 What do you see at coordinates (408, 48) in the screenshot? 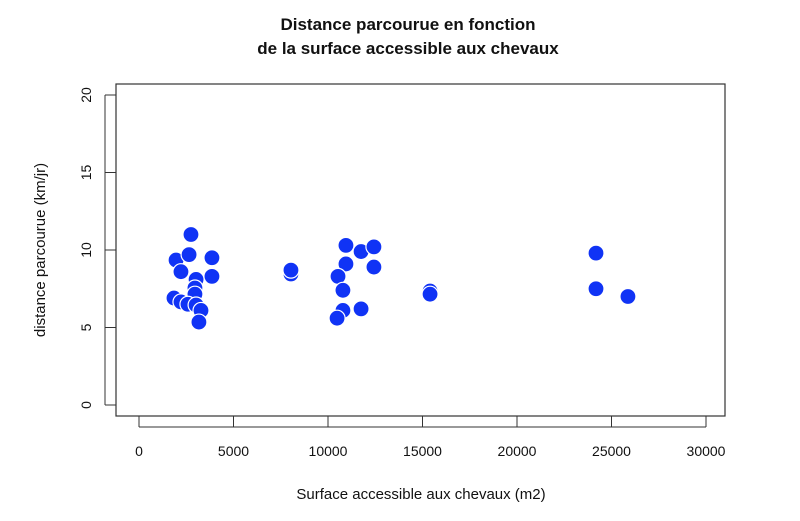
I see `chart-title-line-2: de la surface accessible aux chevaux` at bounding box center [408, 48].